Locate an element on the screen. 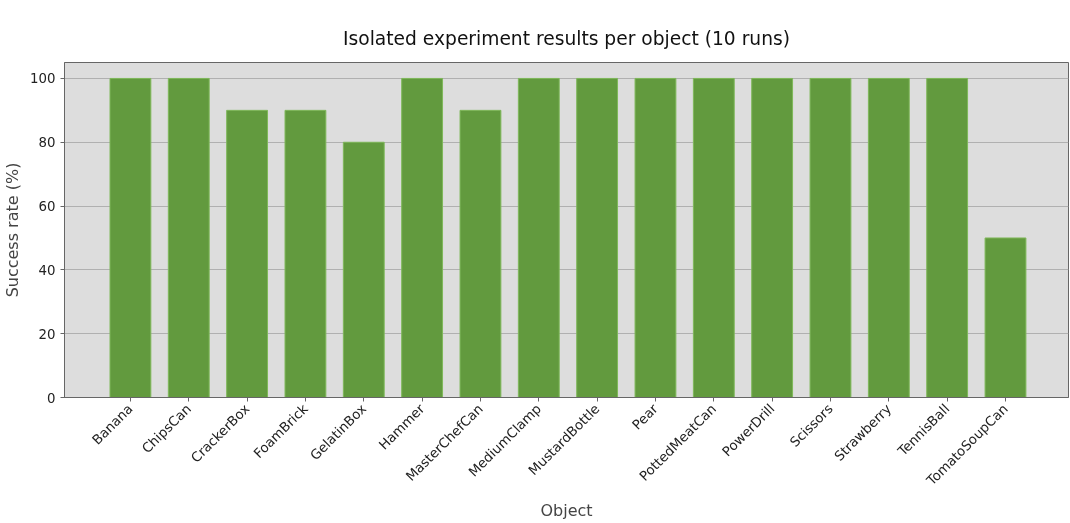 The image size is (1070, 523). y-tick-label: 100 is located at coordinates (43, 79).